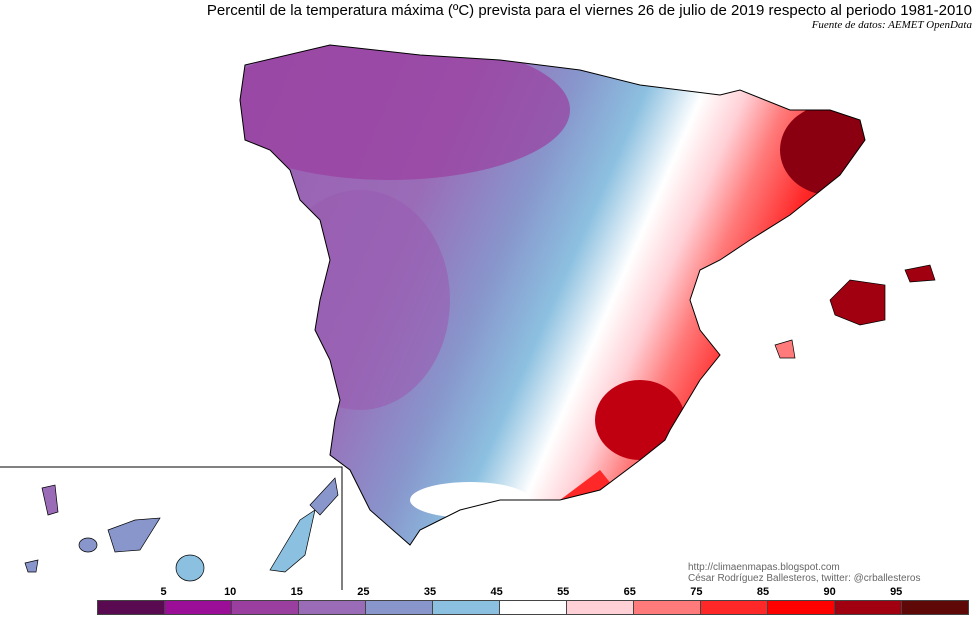 The height and width of the screenshot is (621, 980). Describe the element at coordinates (296, 592) in the screenshot. I see `legend-tick: 15` at that location.